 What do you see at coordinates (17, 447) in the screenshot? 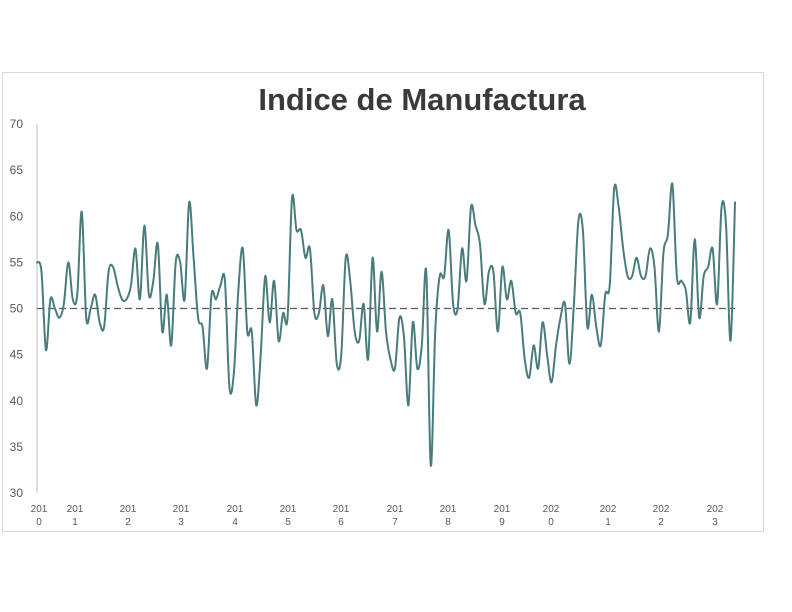
I see `y-tick-label: 35` at bounding box center [17, 447].